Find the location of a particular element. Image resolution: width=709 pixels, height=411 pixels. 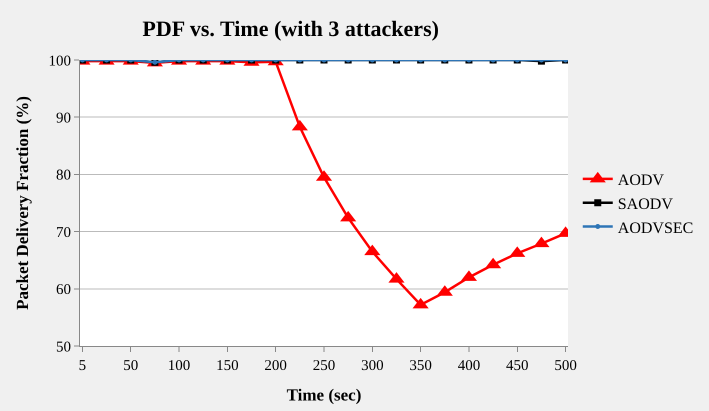

x-tick-label: 250 is located at coordinates (324, 366).